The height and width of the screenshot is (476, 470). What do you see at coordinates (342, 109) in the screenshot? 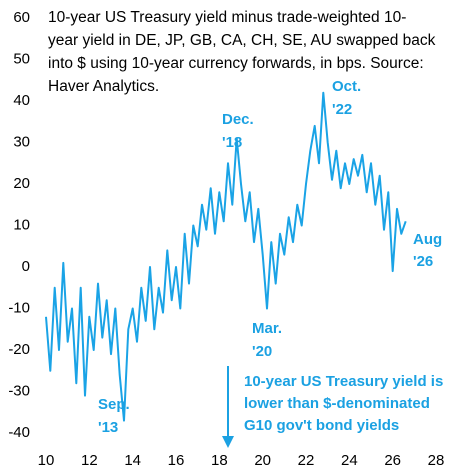
I see `annotation: '22` at bounding box center [342, 109].